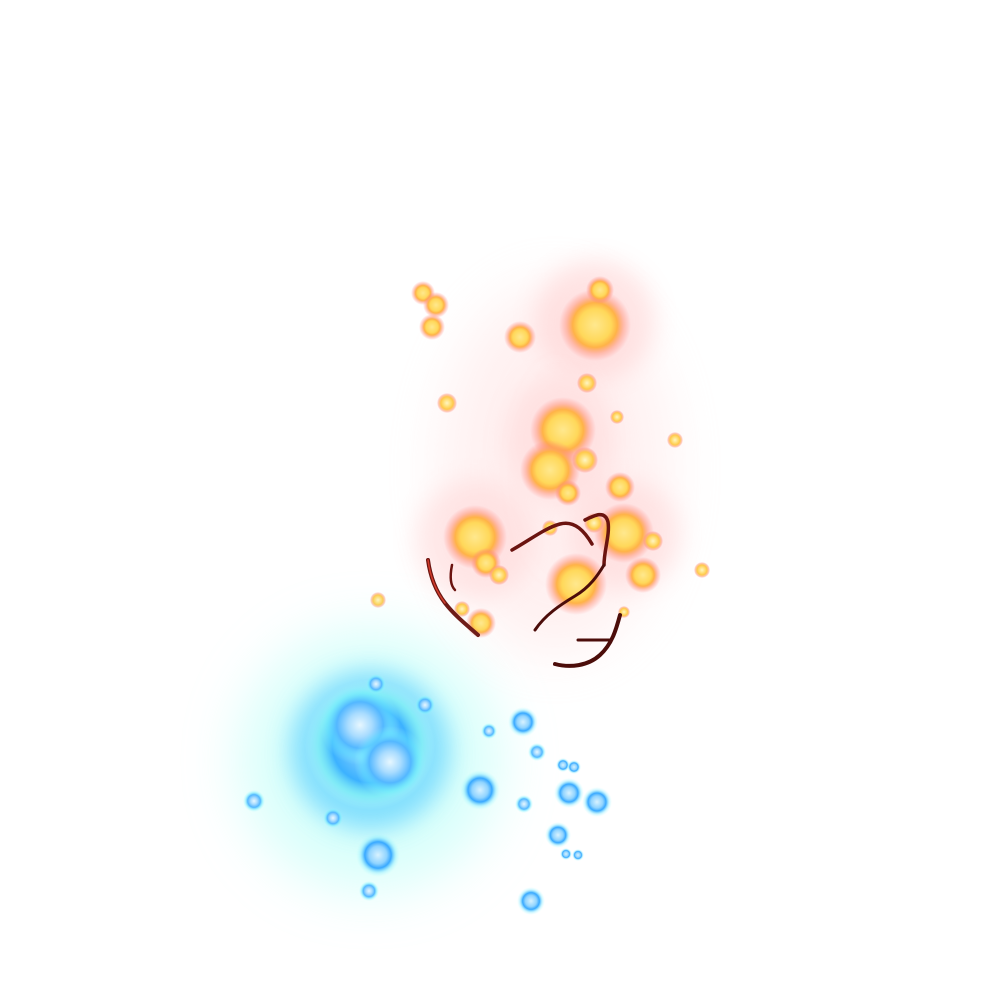  I want to click on ember-streaks, so click(524, 590).